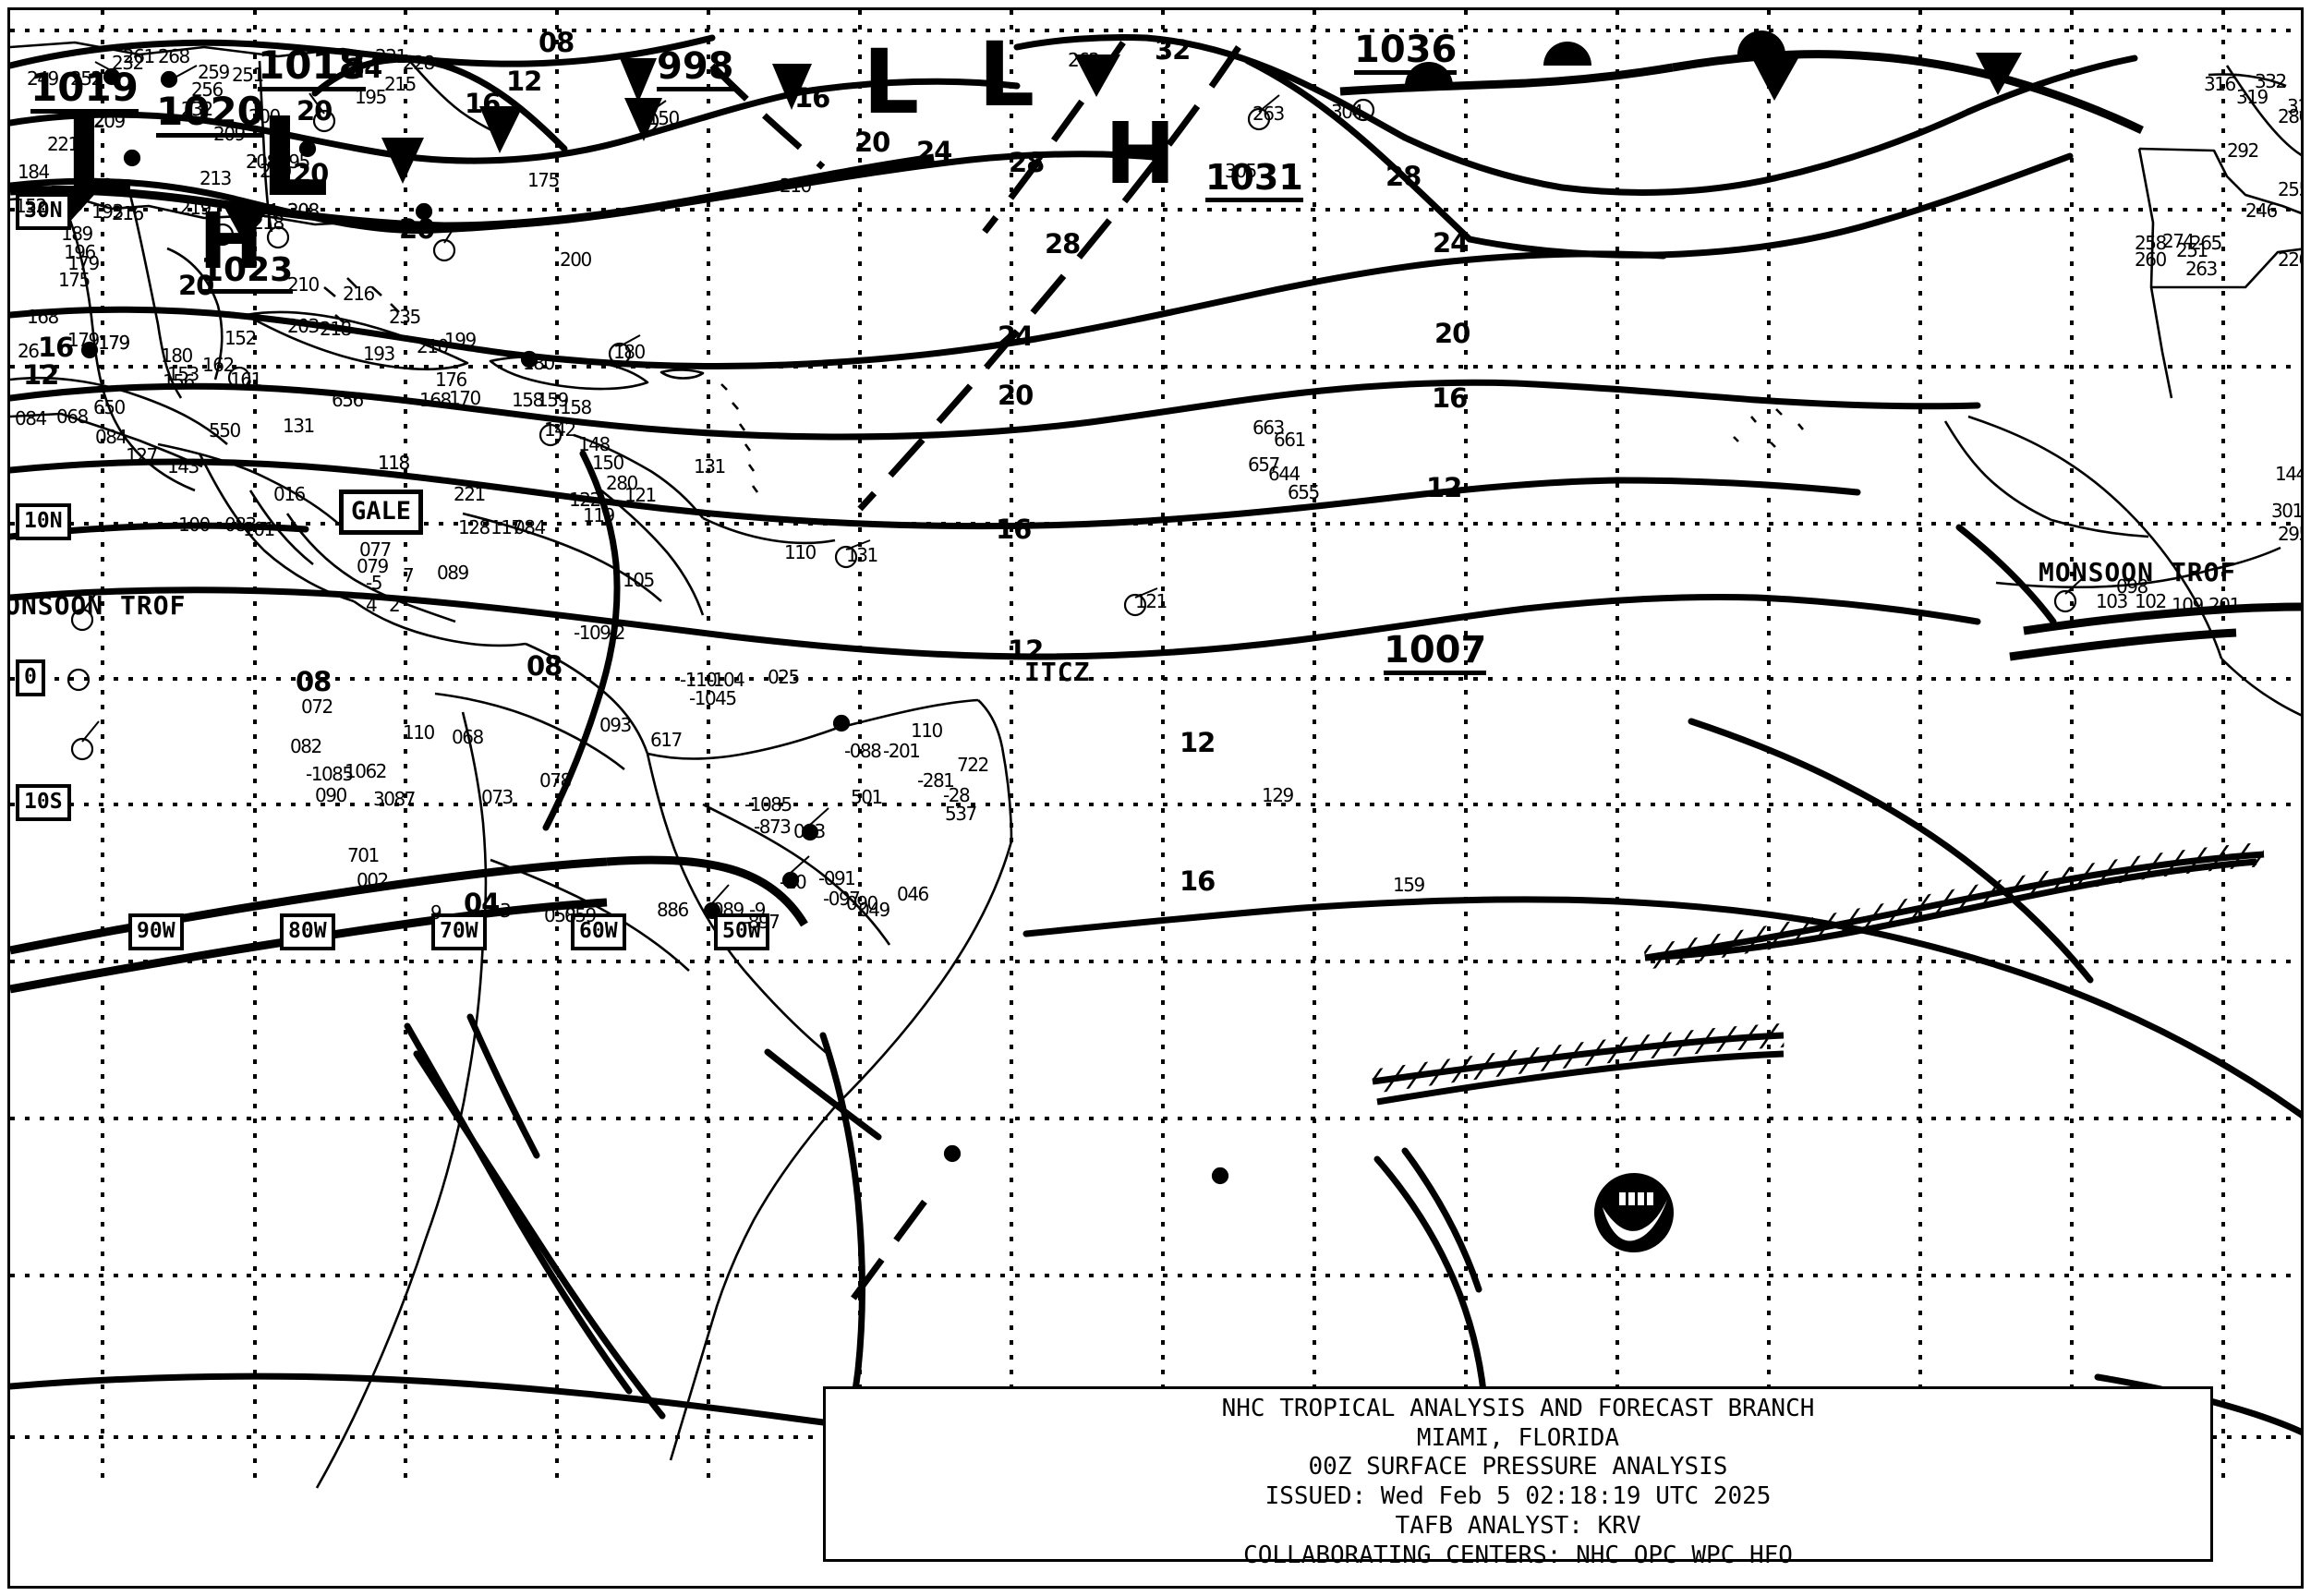  What do you see at coordinates (2294, 106) in the screenshot?
I see `station-number: 310` at bounding box center [2294, 106].